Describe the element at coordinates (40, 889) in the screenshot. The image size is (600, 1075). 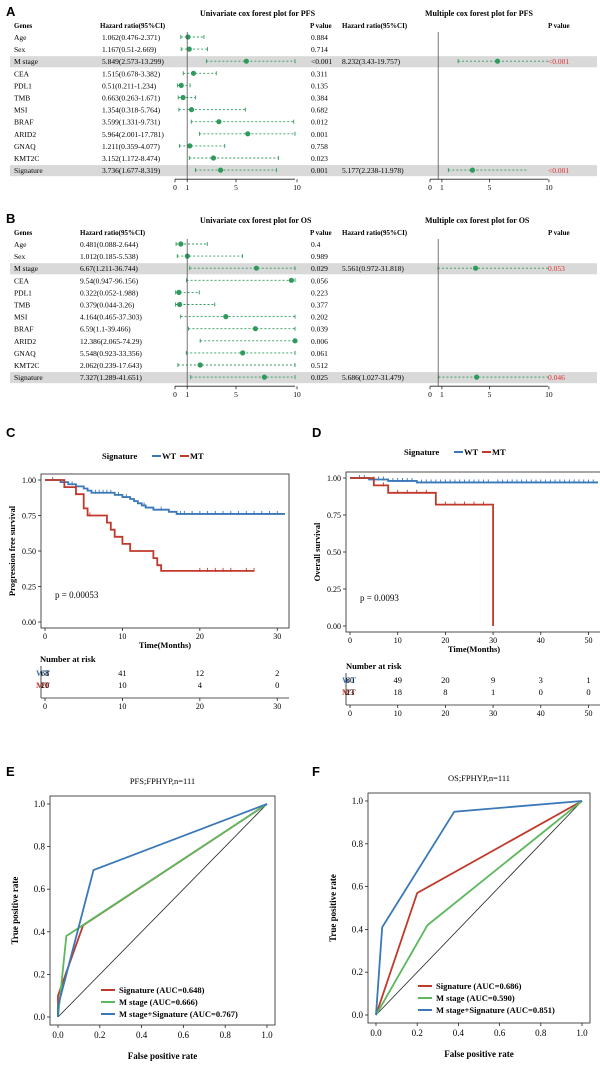
I see `y-tick-label: 0.6` at that location.